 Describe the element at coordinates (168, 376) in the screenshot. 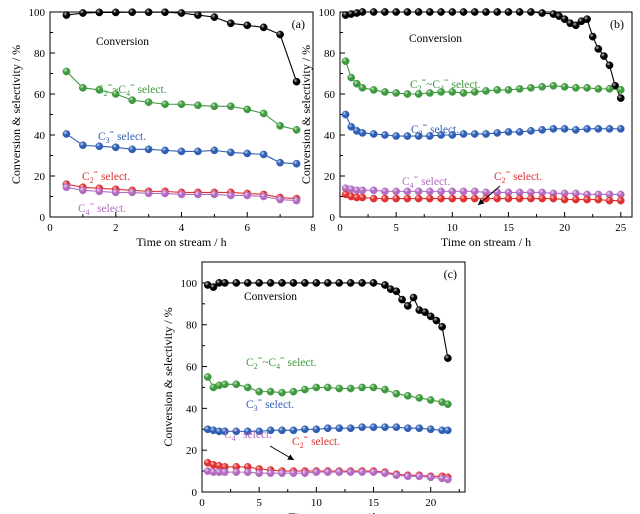

I see `y-axis-label: Conversion & selectivity / %` at that location.